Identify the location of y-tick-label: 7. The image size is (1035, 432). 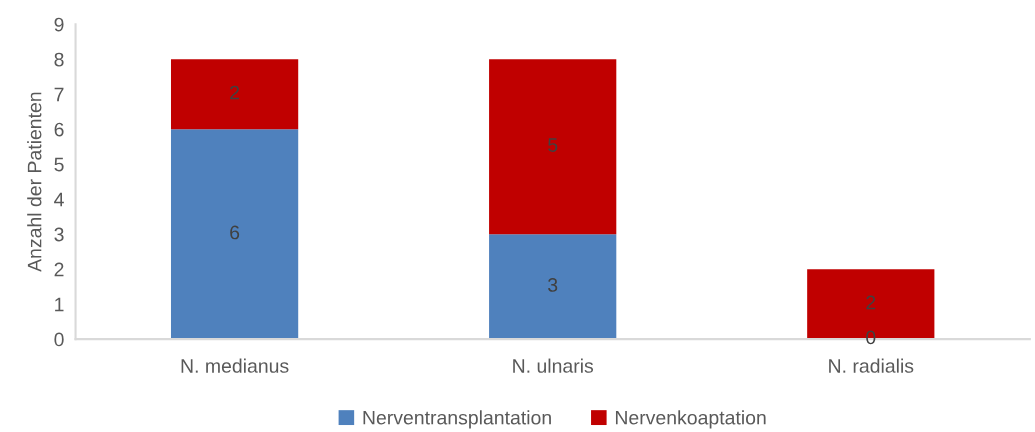
(59, 94).